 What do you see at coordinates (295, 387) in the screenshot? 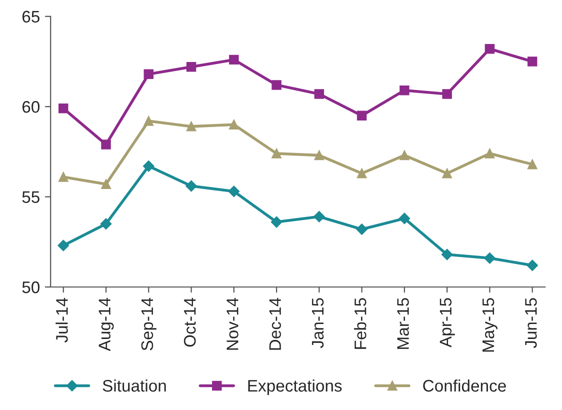
I see `legend-label: Expectations` at bounding box center [295, 387].